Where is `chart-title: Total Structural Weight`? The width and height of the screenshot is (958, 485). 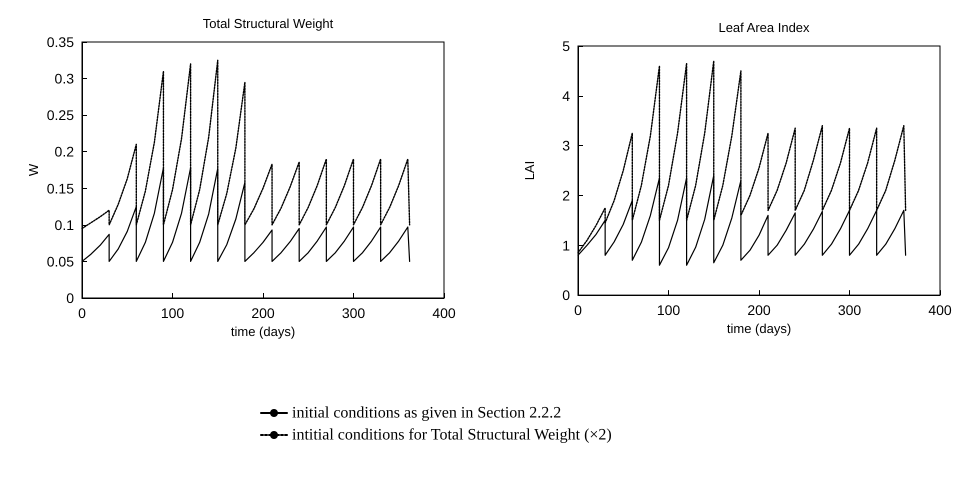 chart-title: Total Structural Weight is located at coordinates (268, 23).